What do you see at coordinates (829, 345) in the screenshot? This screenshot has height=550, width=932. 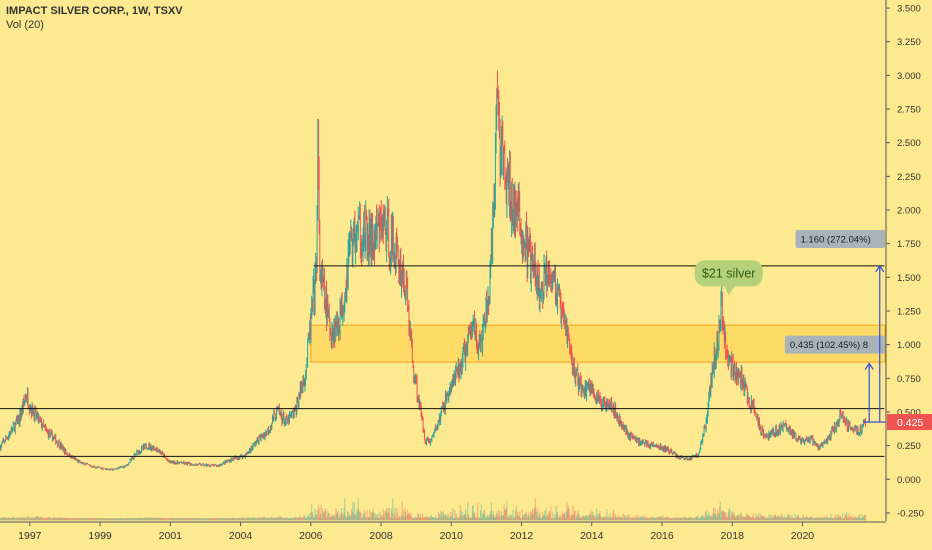 I see `measure-label-1: 0.435 (102.45%) 8` at bounding box center [829, 345].